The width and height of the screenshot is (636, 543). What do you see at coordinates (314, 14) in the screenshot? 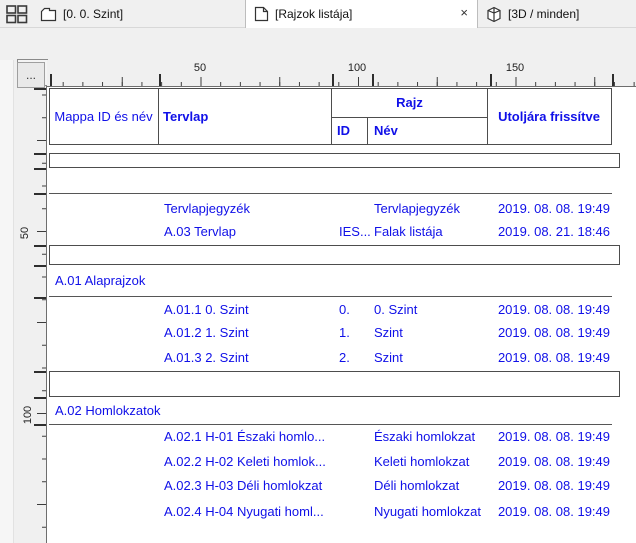
I see `tab-label: [Rajzok listája]` at bounding box center [314, 14].